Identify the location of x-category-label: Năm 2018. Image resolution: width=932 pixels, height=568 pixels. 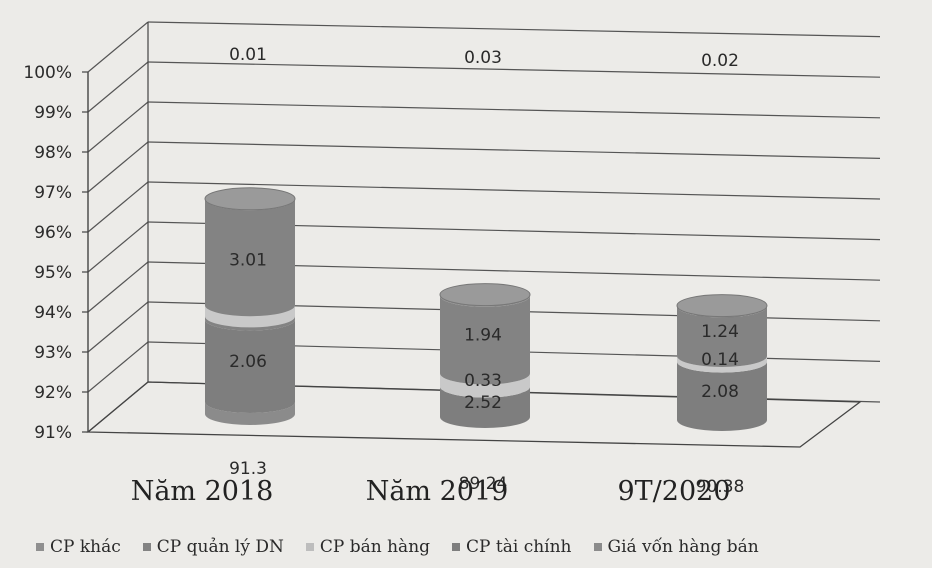
(202, 491).